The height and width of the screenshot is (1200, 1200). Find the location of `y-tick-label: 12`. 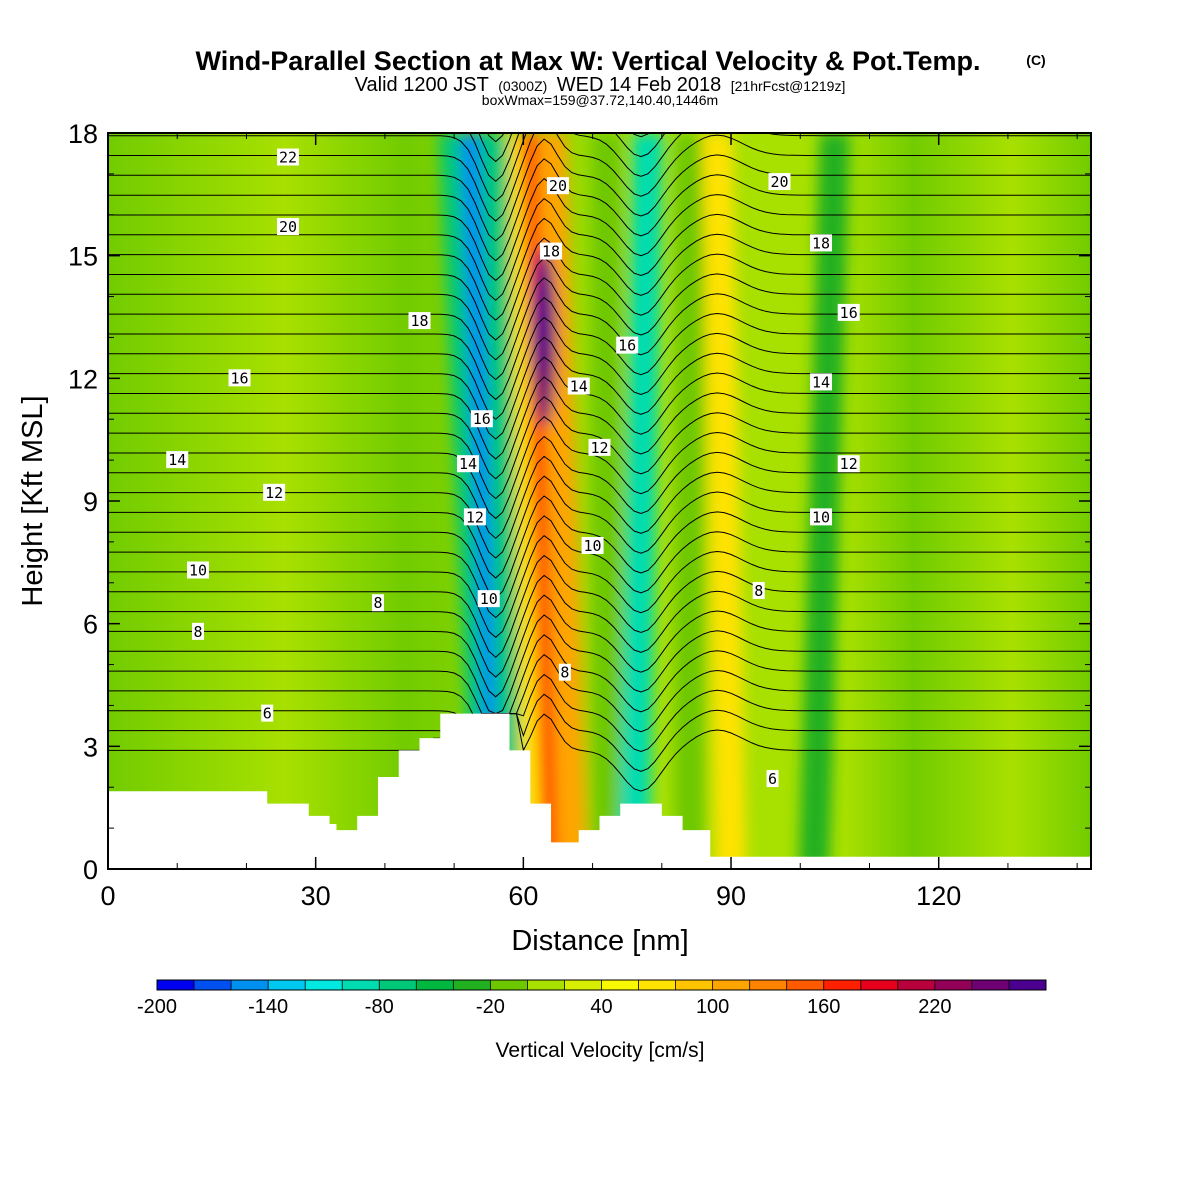

y-tick-label: 12 is located at coordinates (83, 379).